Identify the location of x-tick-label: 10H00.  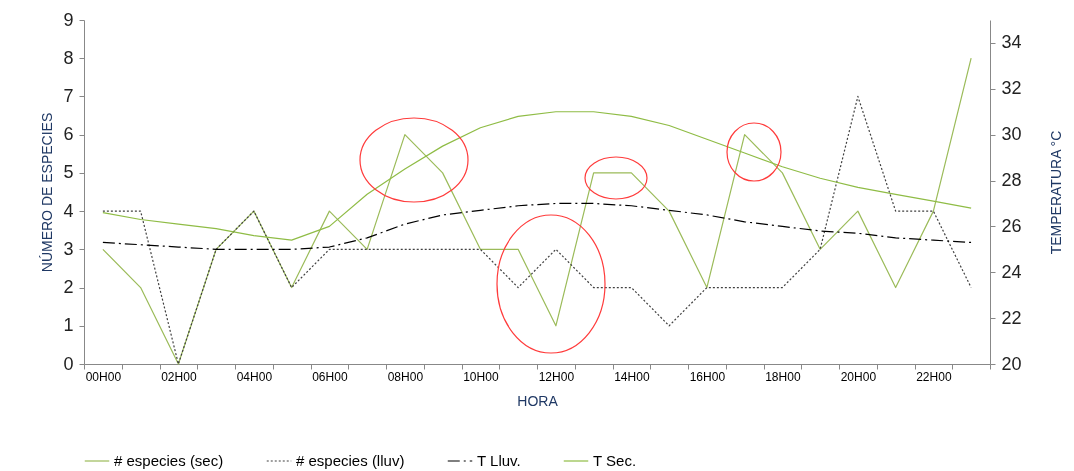
(481, 376).